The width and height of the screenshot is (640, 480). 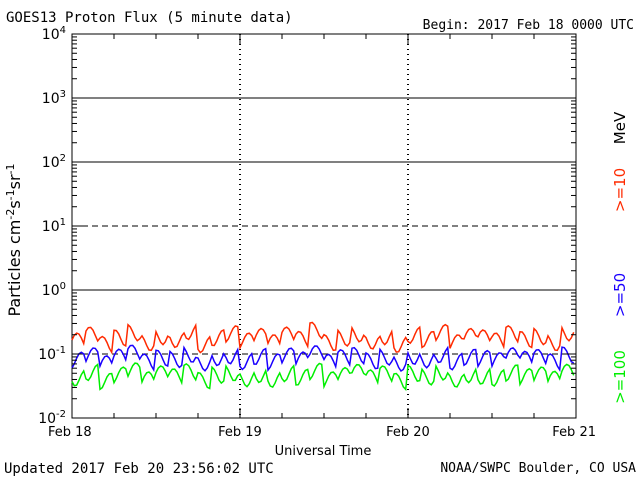 What do you see at coordinates (61, 350) in the screenshot?
I see `y-tick-exponent: -1` at bounding box center [61, 350].